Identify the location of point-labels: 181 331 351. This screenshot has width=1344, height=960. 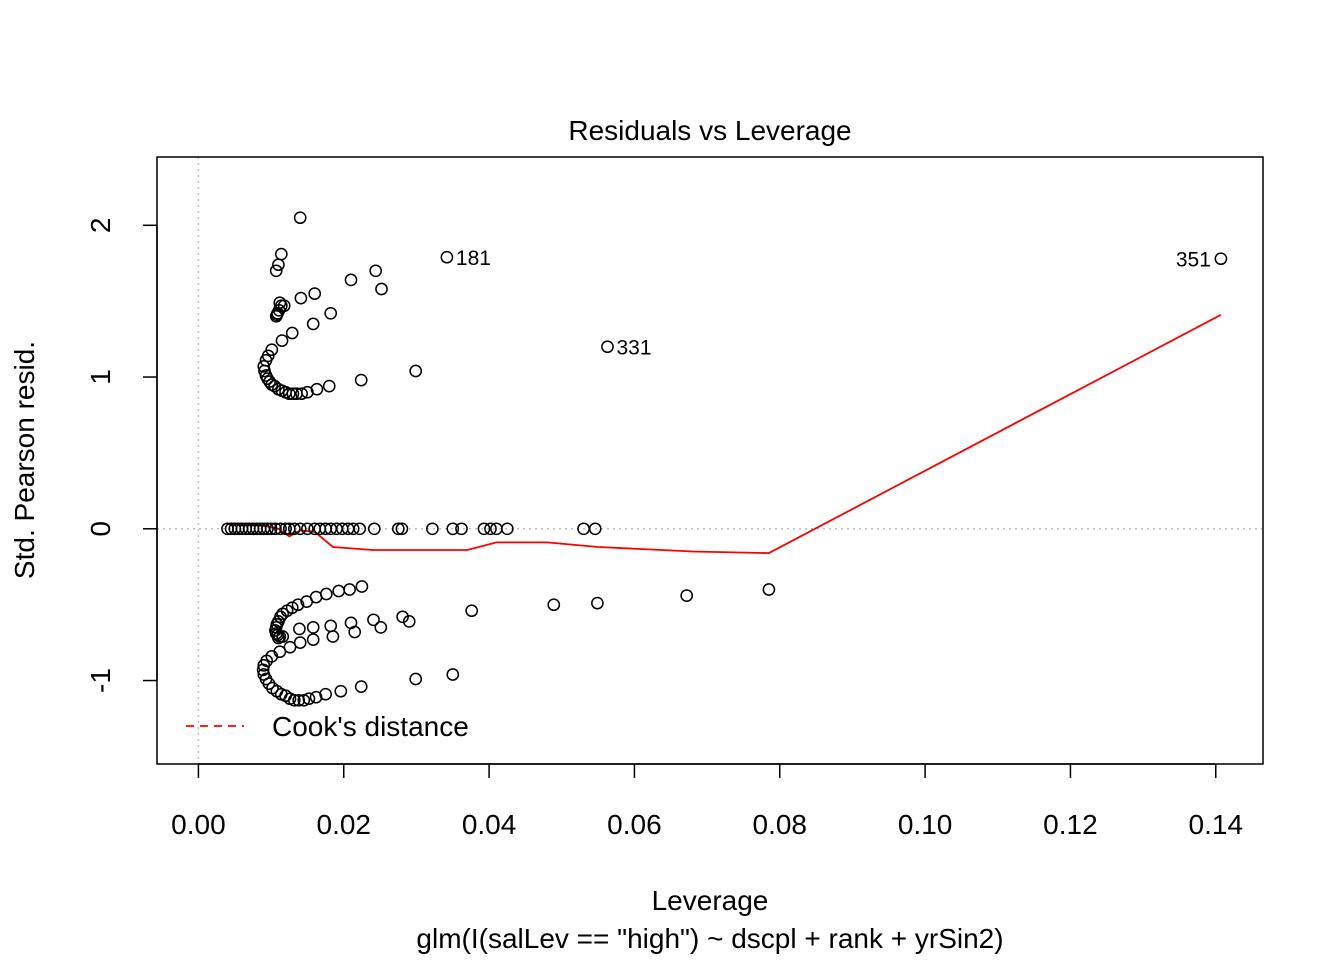
(833, 303).